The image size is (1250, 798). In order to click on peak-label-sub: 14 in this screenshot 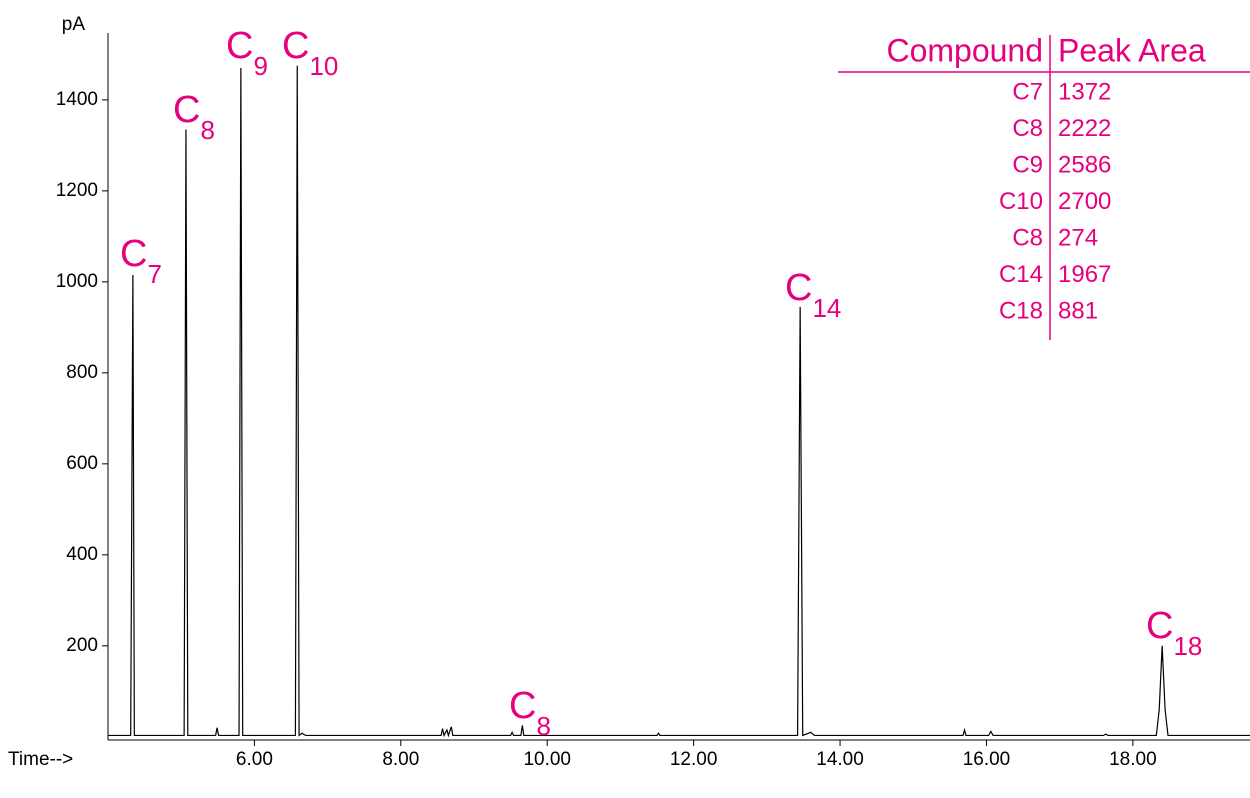, I will do `click(826, 308)`.